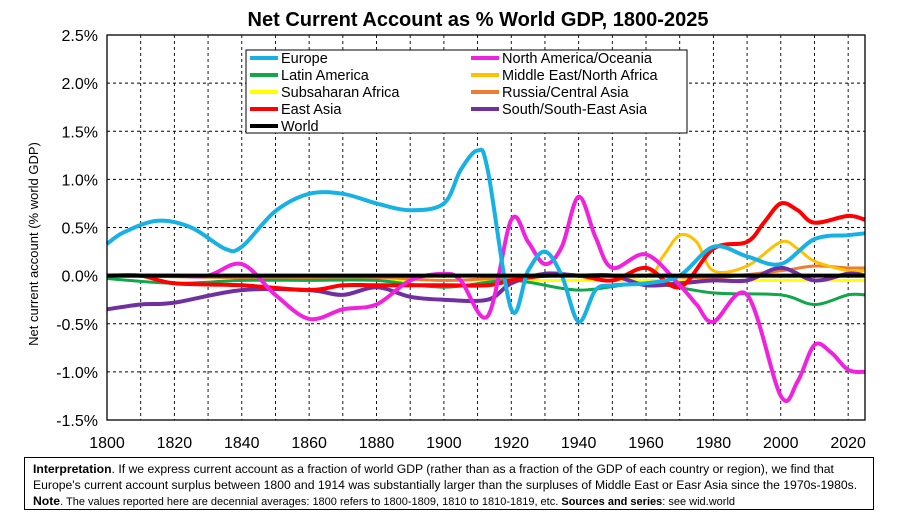  I want to click on legend-label: North America/Oceania, so click(577, 59).